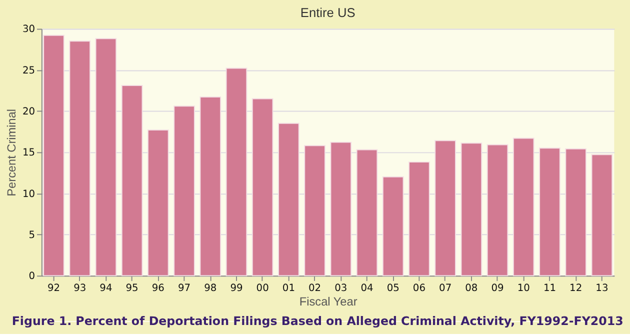 Image resolution: width=630 pixels, height=336 pixels. Describe the element at coordinates (315, 288) in the screenshot. I see `x-tick-label: 02` at that location.